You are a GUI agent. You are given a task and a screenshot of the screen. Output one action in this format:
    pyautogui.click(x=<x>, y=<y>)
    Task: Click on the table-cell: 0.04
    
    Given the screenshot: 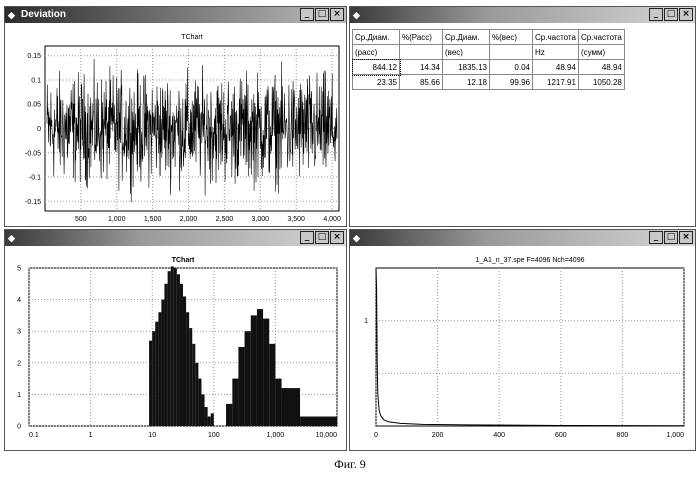 What is the action you would take?
    pyautogui.click(x=511, y=67)
    